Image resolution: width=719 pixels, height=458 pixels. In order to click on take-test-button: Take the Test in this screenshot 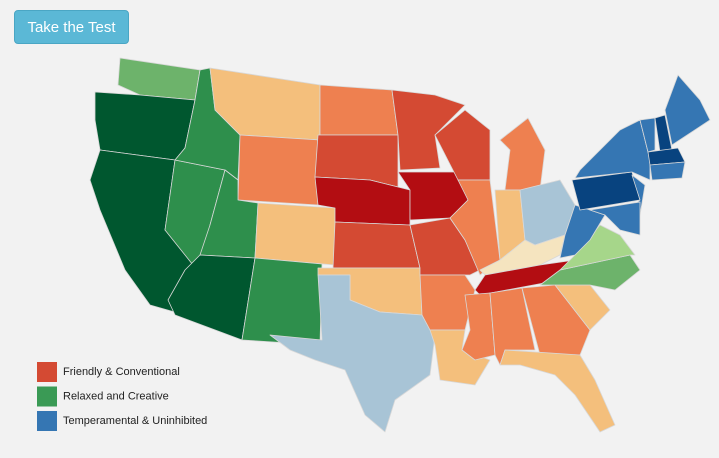, I will do `click(71, 27)`.